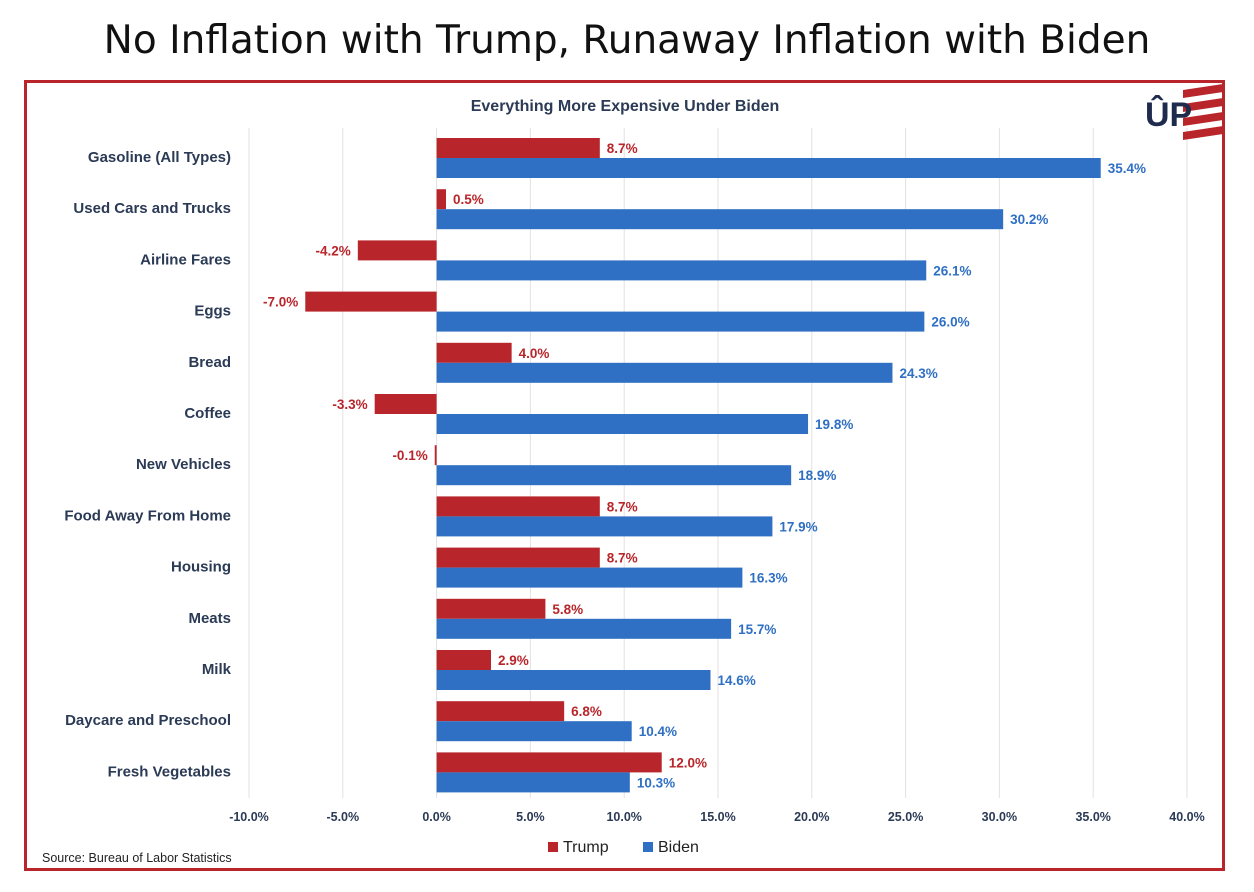 The height and width of the screenshot is (892, 1254). What do you see at coordinates (217, 669) in the screenshot?
I see `category-label: Milk` at bounding box center [217, 669].